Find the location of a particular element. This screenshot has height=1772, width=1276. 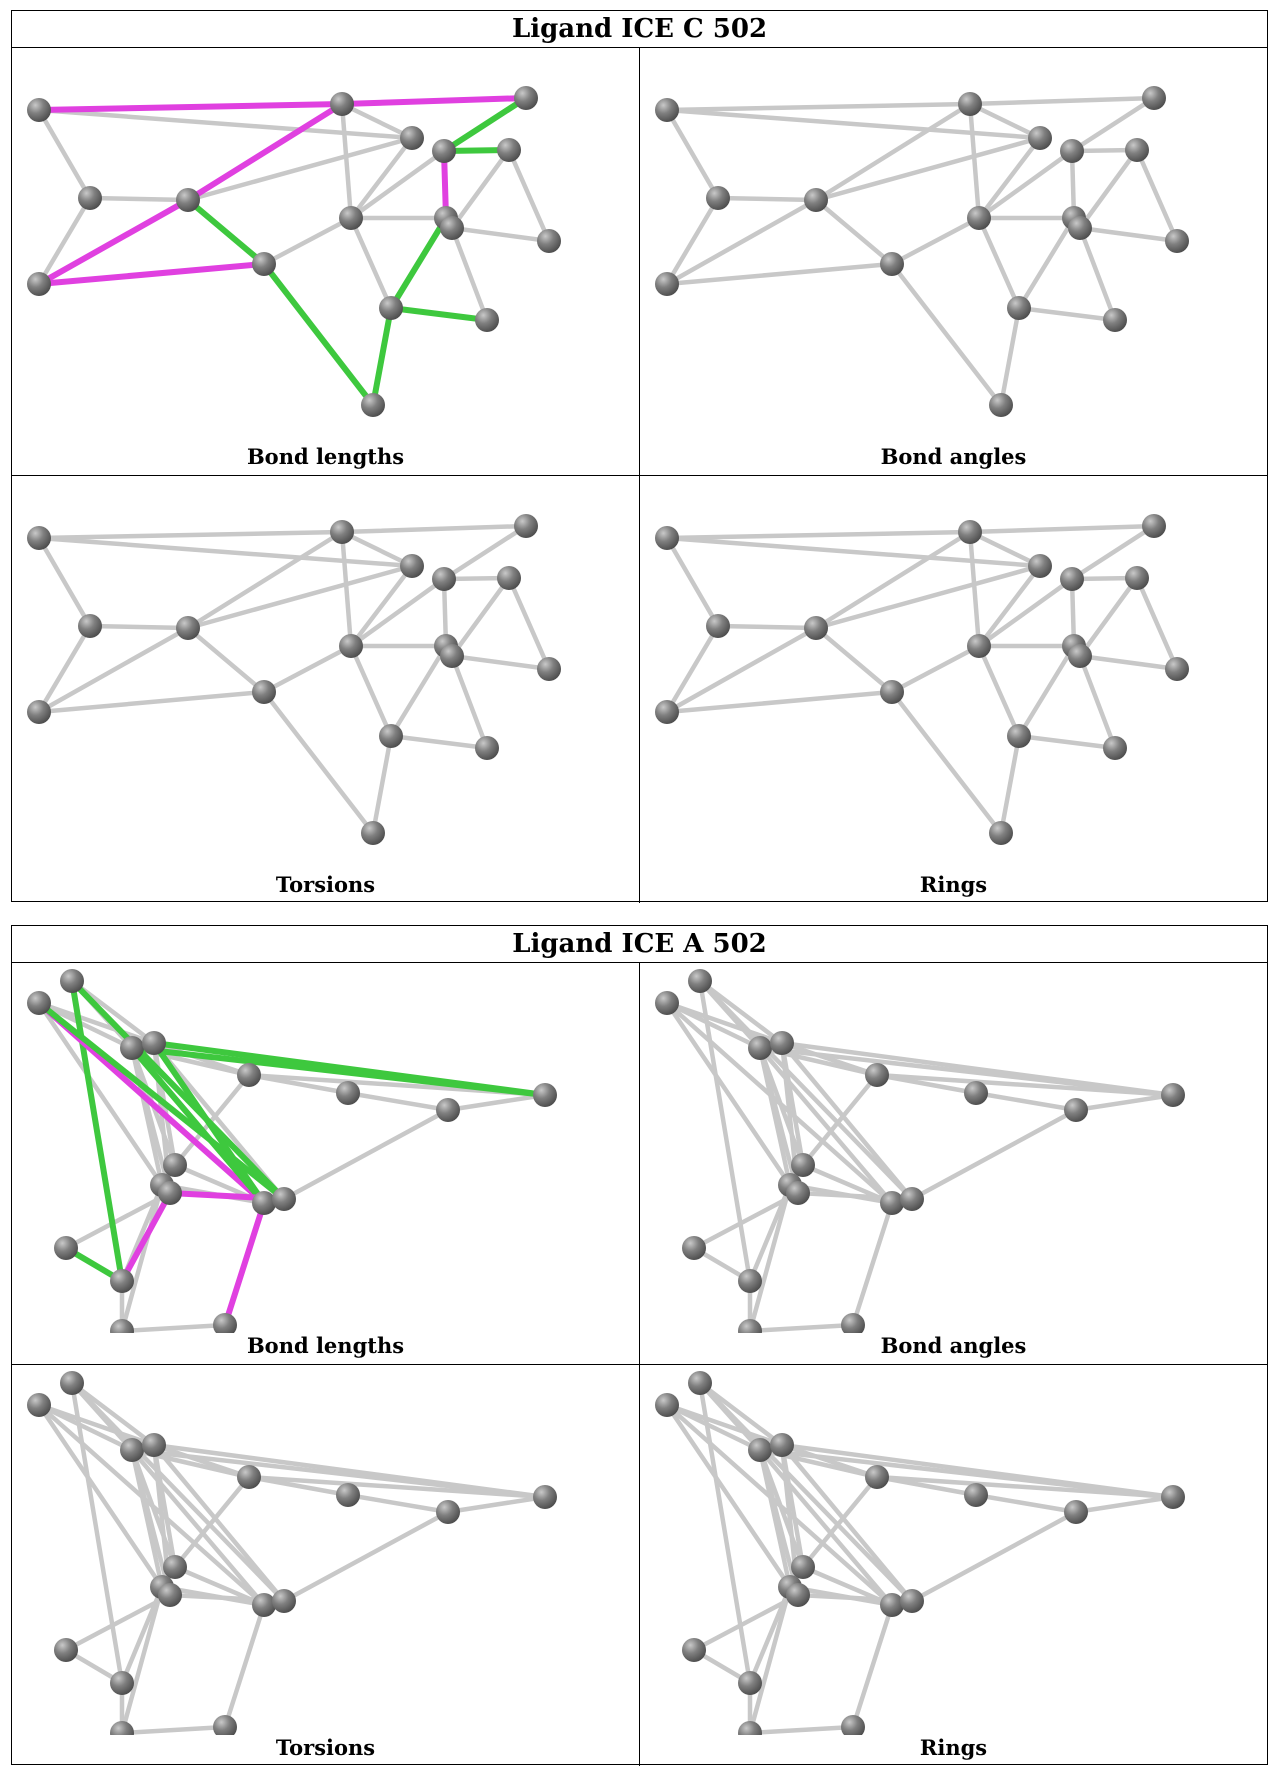

panel-bond-angles: Bond angles is located at coordinates (953, 261).